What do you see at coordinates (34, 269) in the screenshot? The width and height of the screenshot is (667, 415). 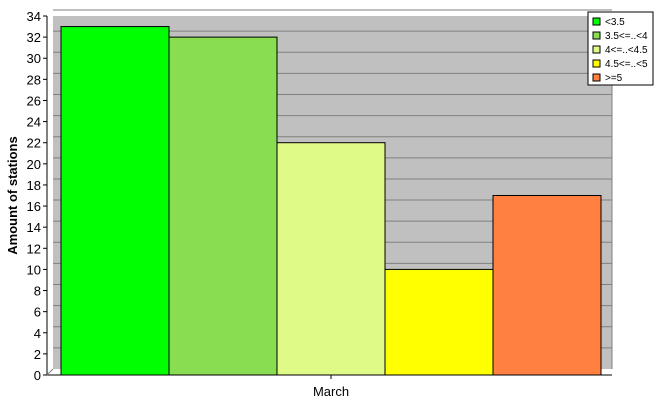 I see `y-tick-label: 10` at bounding box center [34, 269].